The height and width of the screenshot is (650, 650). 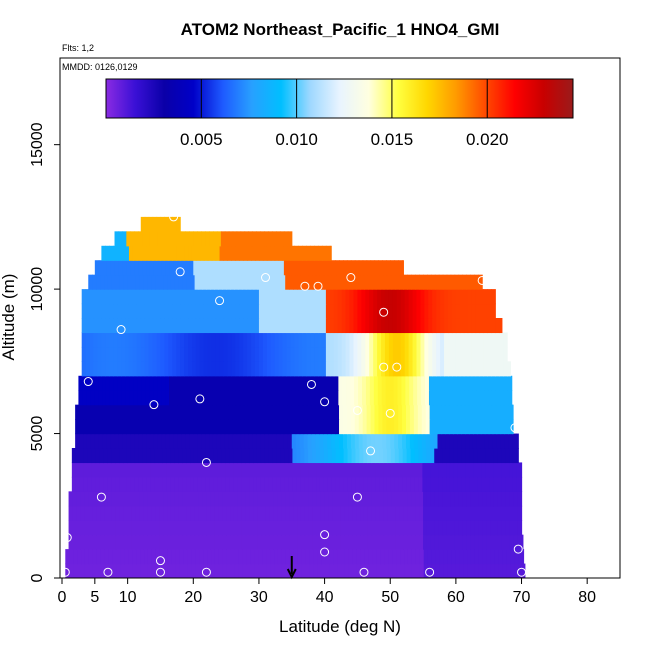 What do you see at coordinates (193, 597) in the screenshot?
I see `x-tick-label: 20` at bounding box center [193, 597].